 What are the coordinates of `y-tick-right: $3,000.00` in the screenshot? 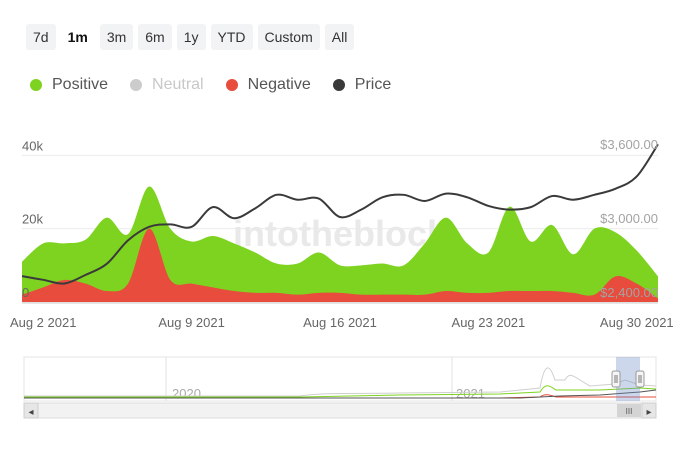 It's located at (629, 218).